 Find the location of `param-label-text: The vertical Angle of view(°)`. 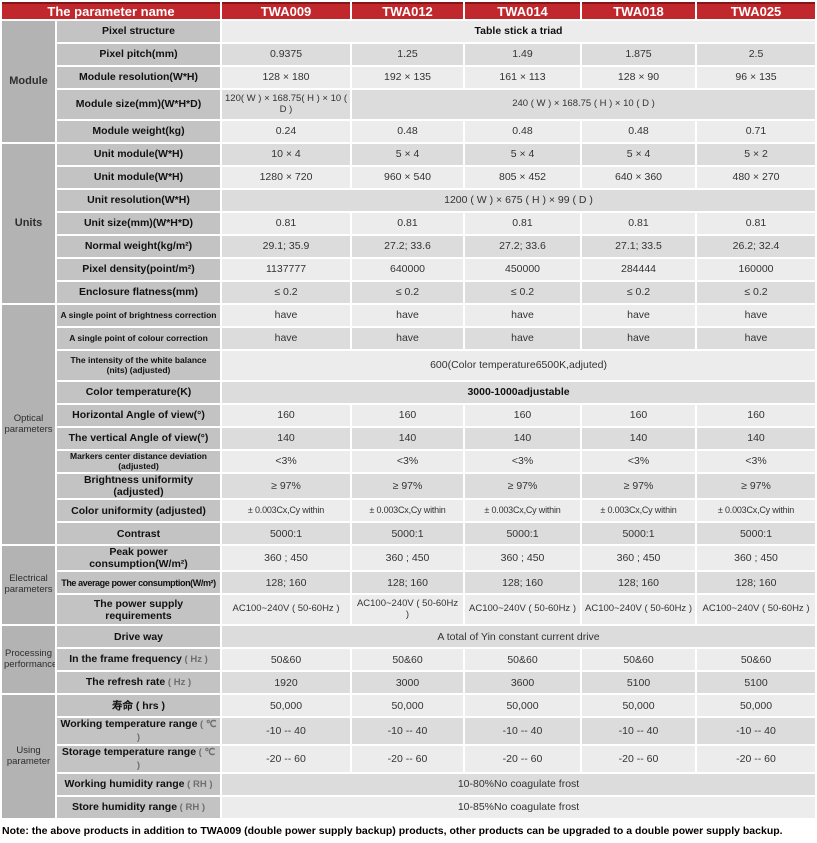

param-label-text: The vertical Angle of view(°) is located at coordinates (138, 438).